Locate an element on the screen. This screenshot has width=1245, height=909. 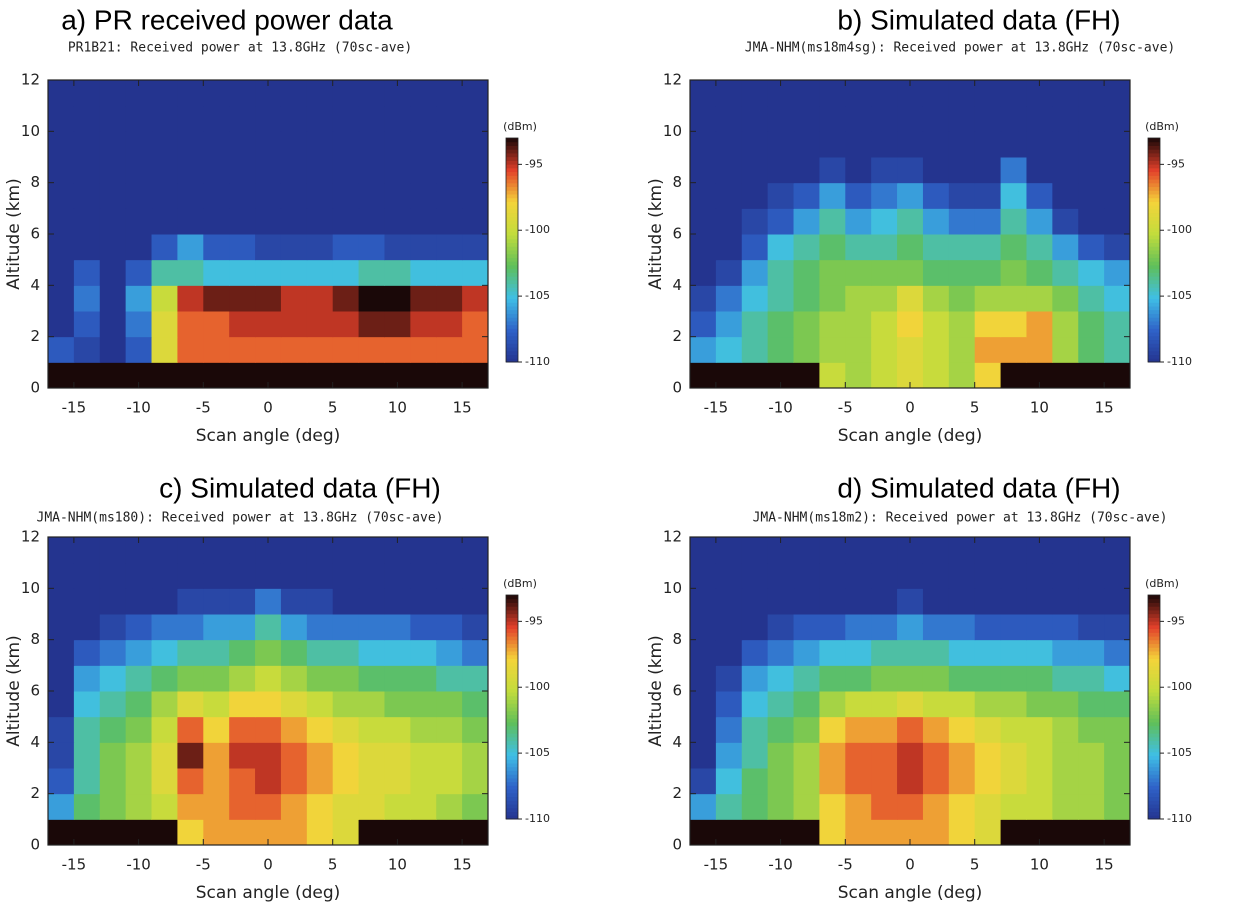
colorbar-label: (dBm) is located at coordinates (520, 126).